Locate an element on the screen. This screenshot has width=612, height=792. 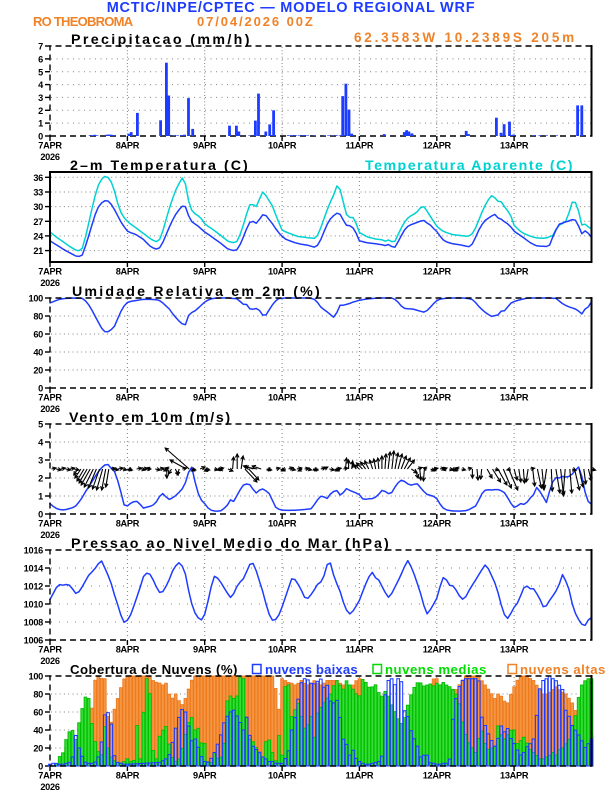
svg-text: 2–m Temperatura (C) is located at coordinates (160, 166).